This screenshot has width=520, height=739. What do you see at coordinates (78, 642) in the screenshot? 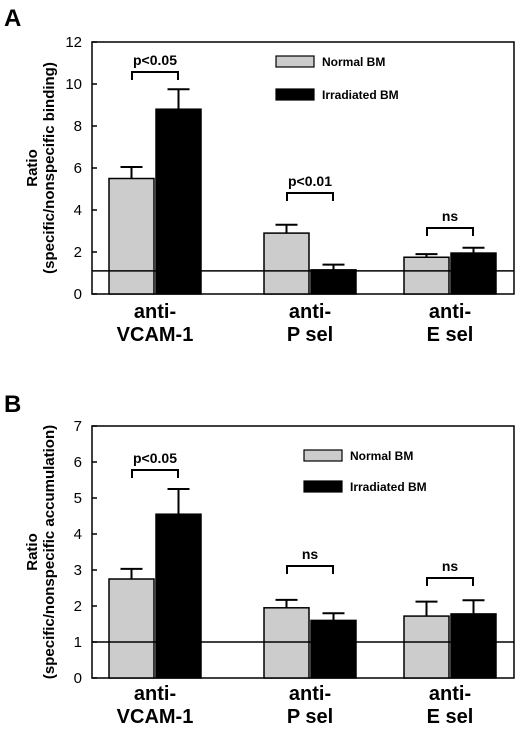
I see `y-tick-label: 1` at bounding box center [78, 642].